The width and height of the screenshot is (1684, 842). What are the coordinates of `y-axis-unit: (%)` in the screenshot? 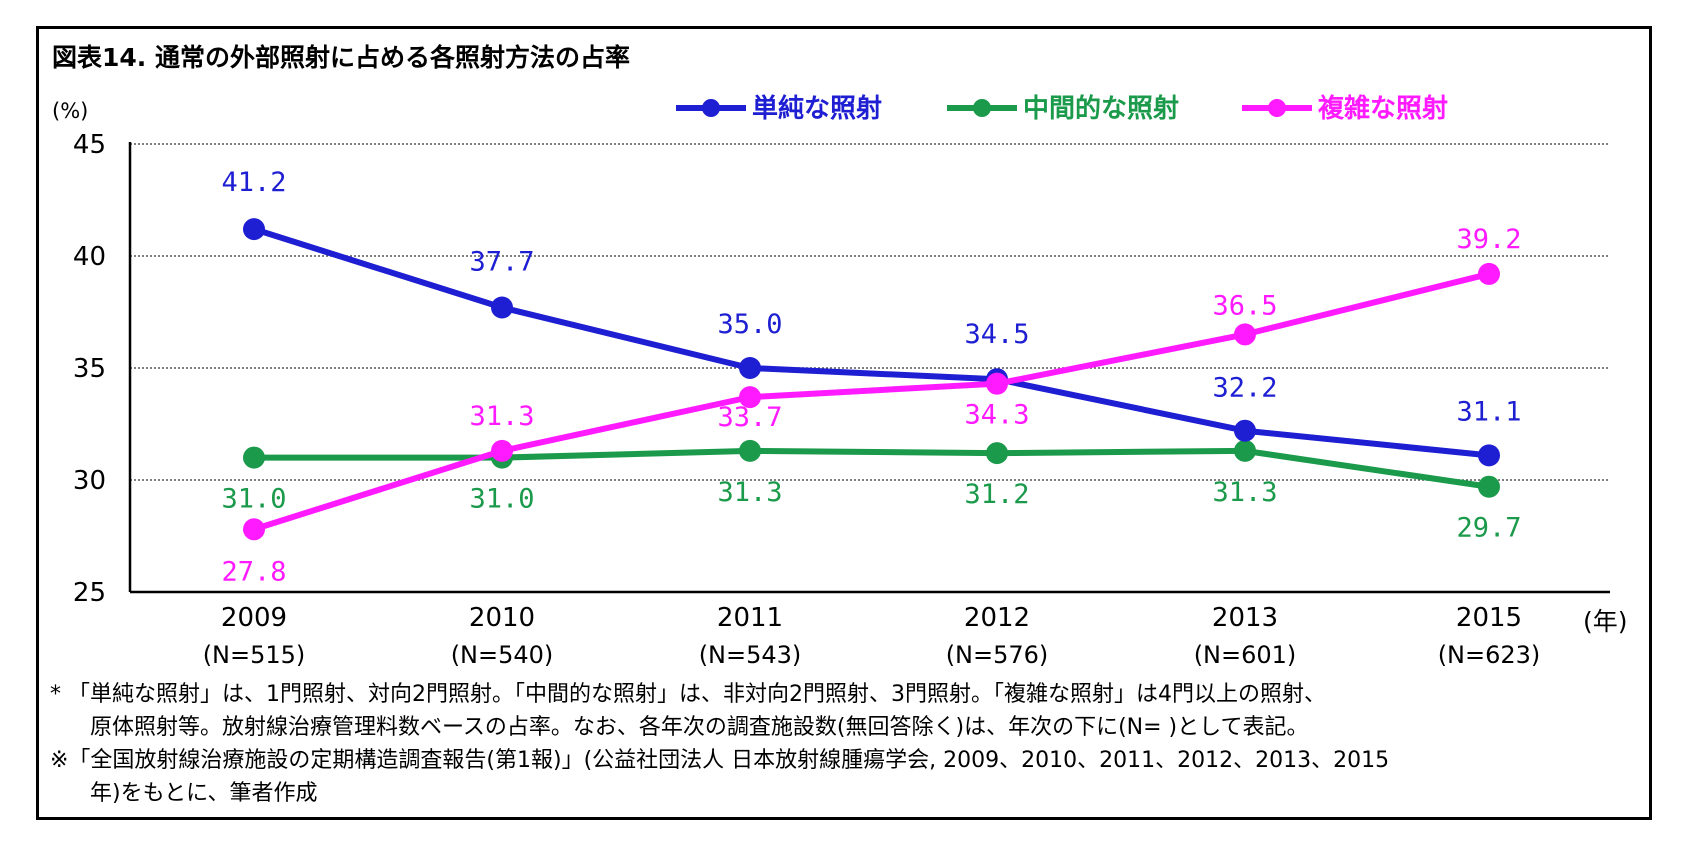 It's located at (70, 111).